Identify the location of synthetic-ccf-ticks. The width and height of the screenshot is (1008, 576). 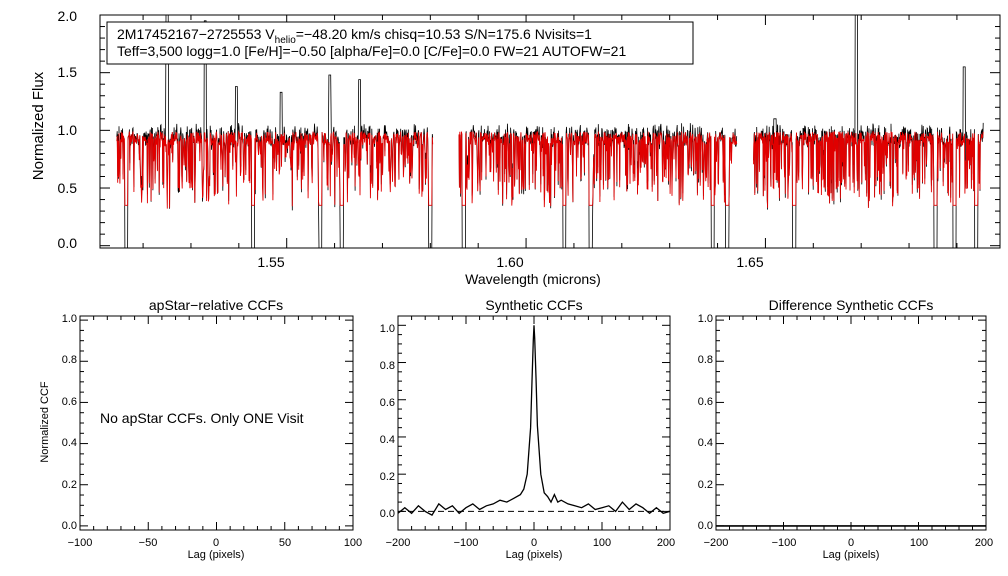
(534, 423).